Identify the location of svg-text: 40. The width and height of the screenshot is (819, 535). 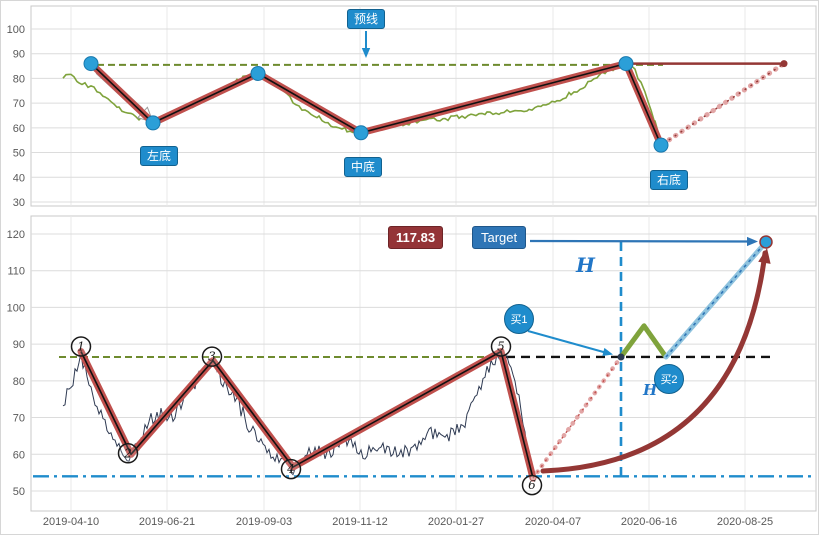
(19, 178).